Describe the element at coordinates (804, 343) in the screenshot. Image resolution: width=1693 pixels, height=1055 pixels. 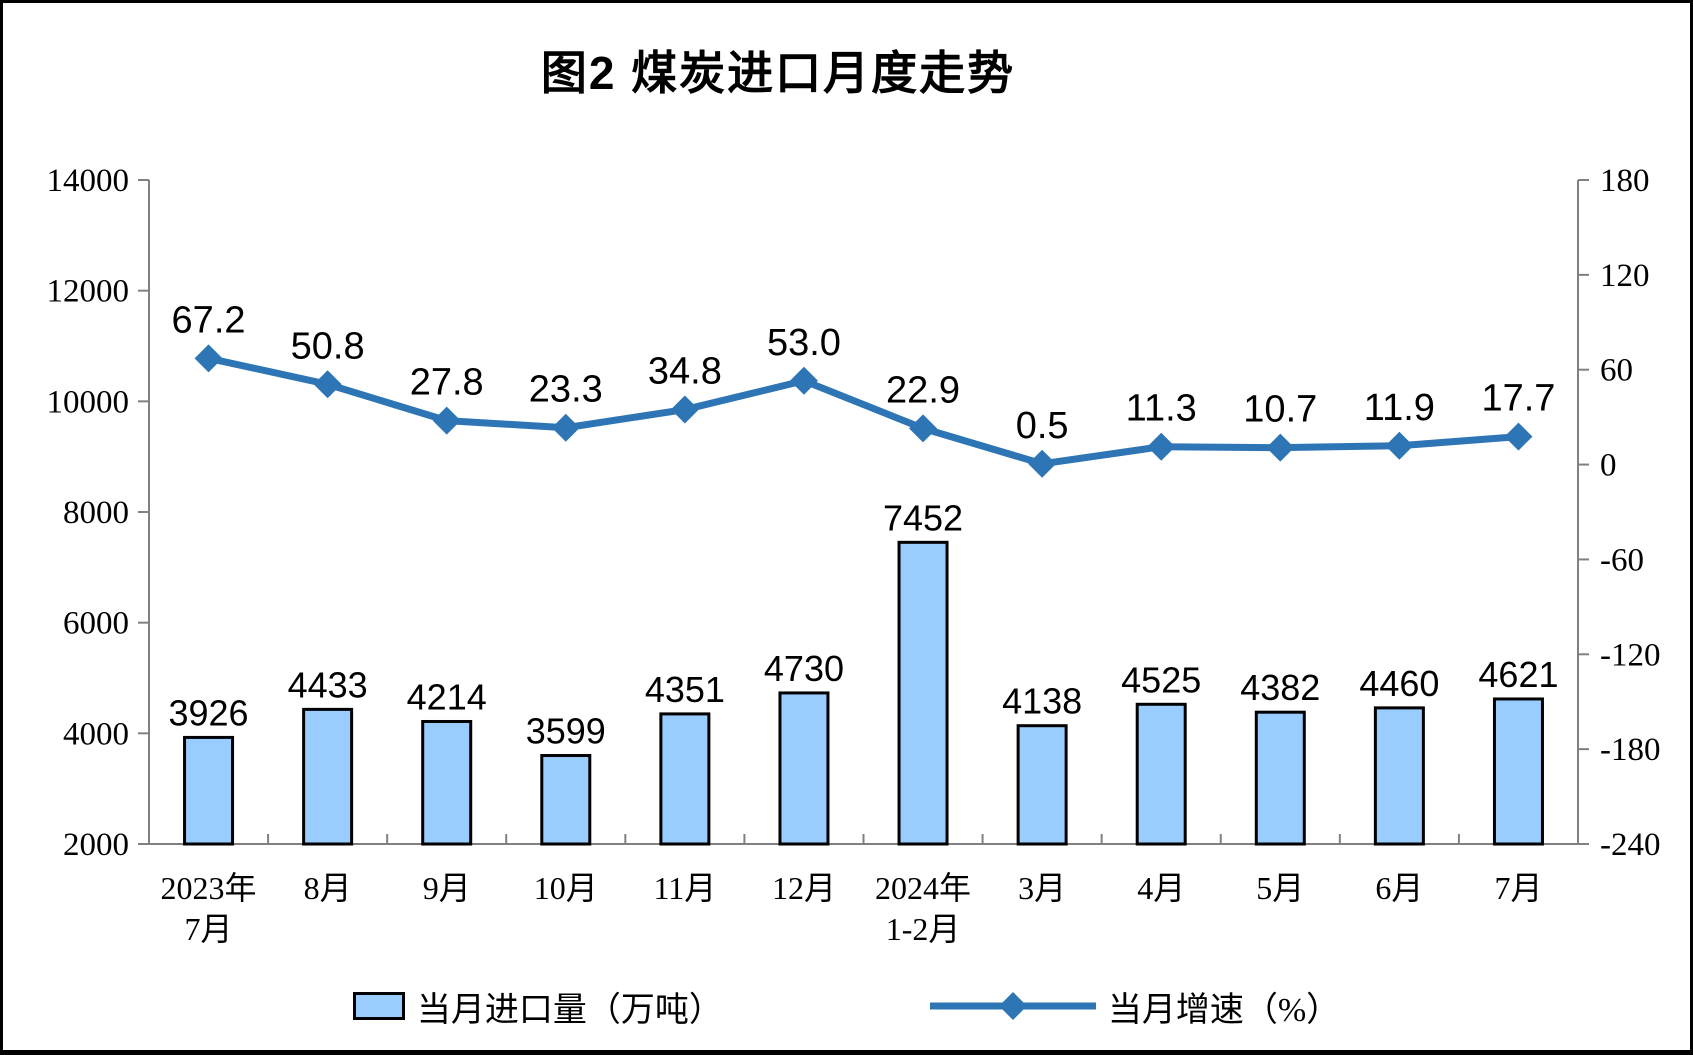
I see `line-value-label: 53.0` at that location.